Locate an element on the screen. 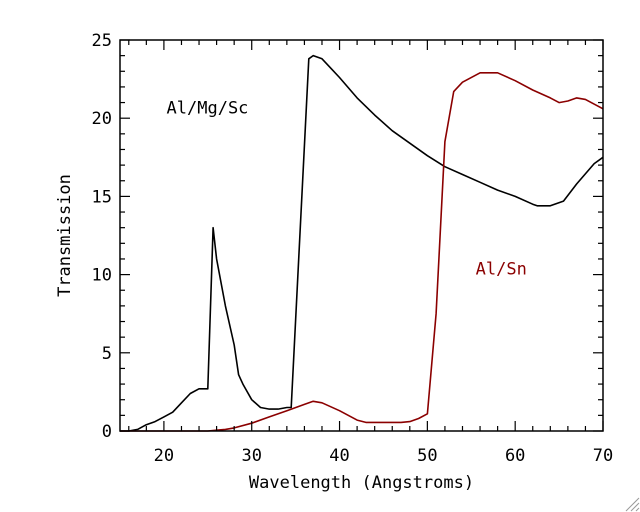  series-label-1: Al/Mg/Sc is located at coordinates (208, 109).